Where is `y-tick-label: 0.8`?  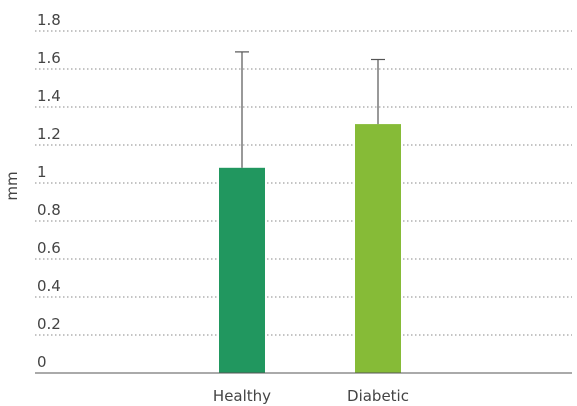
y-tick-label: 0.8 is located at coordinates (49, 210).